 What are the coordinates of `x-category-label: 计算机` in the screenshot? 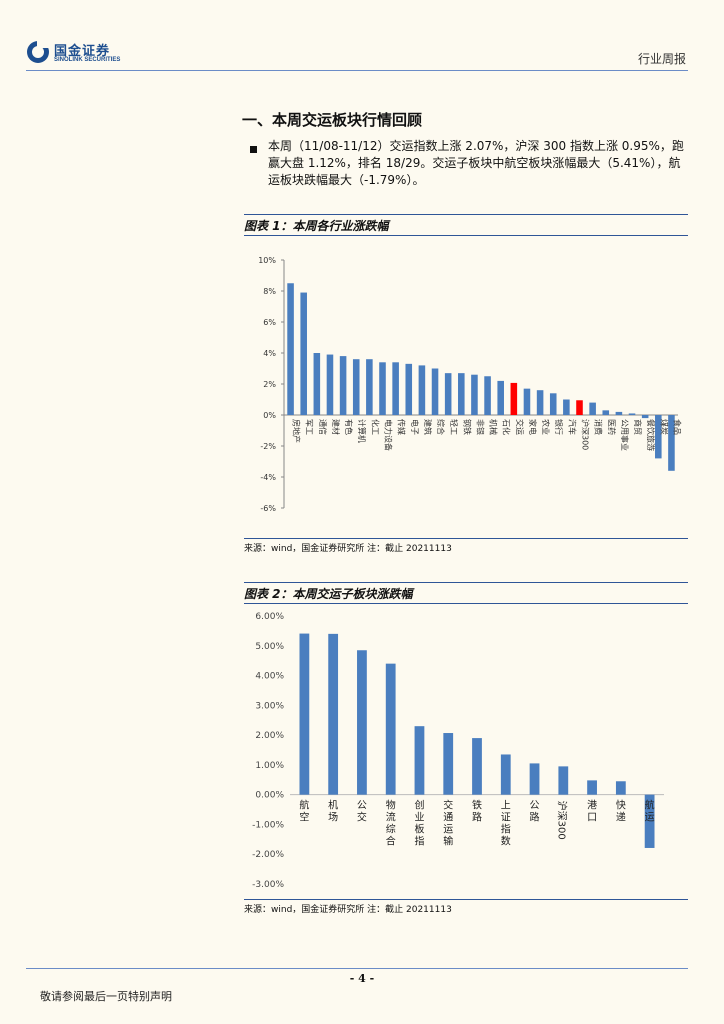 It's located at (362, 431).